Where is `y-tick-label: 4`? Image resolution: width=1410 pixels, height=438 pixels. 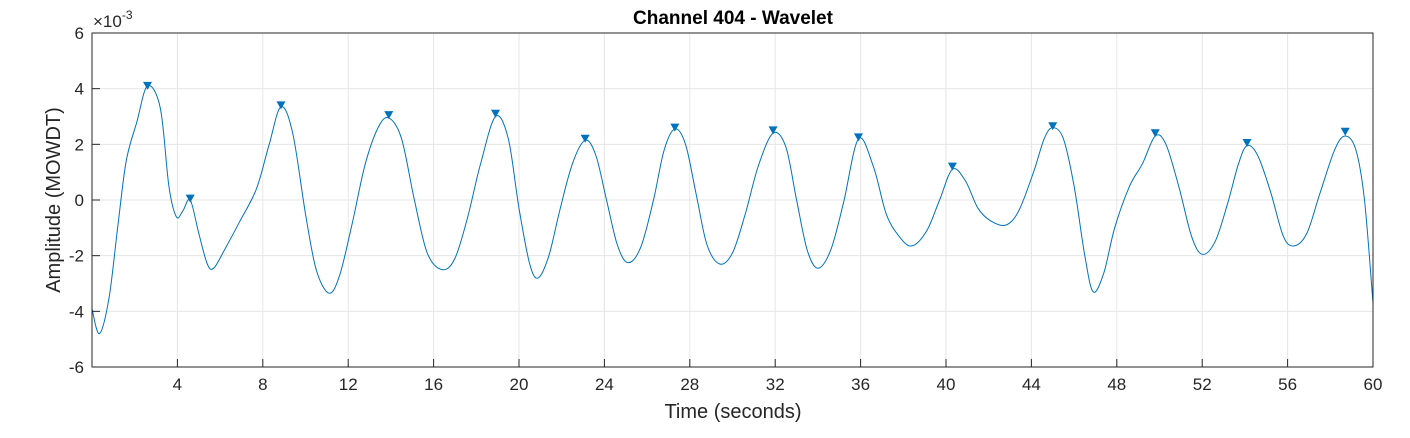
y-tick-label: 4 is located at coordinates (79, 89).